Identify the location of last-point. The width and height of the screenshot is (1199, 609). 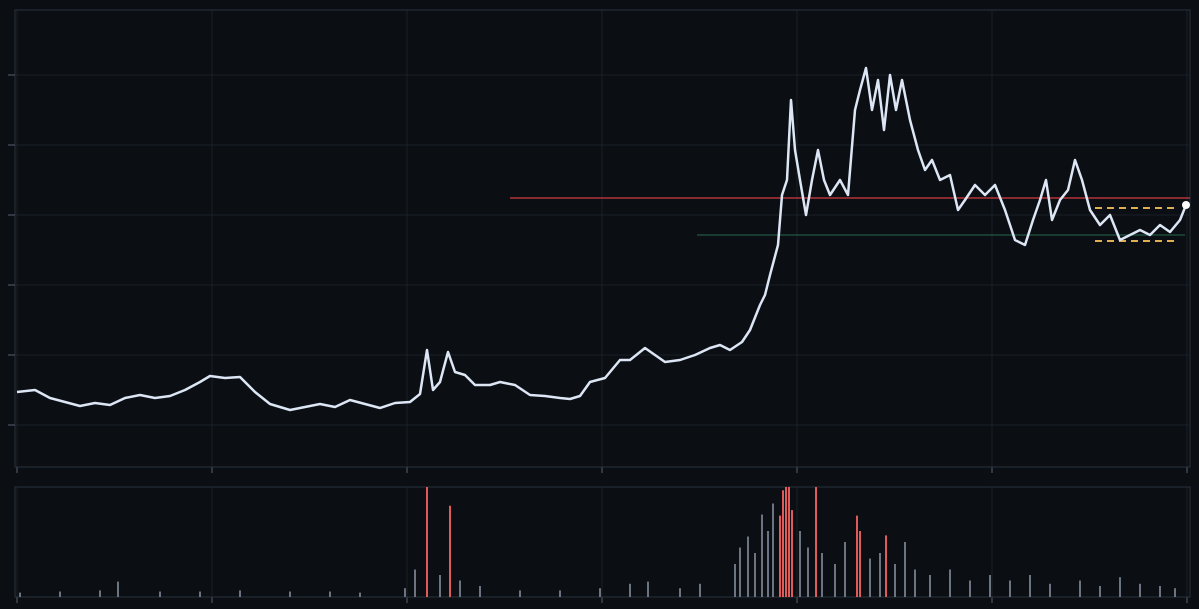
(1186, 205).